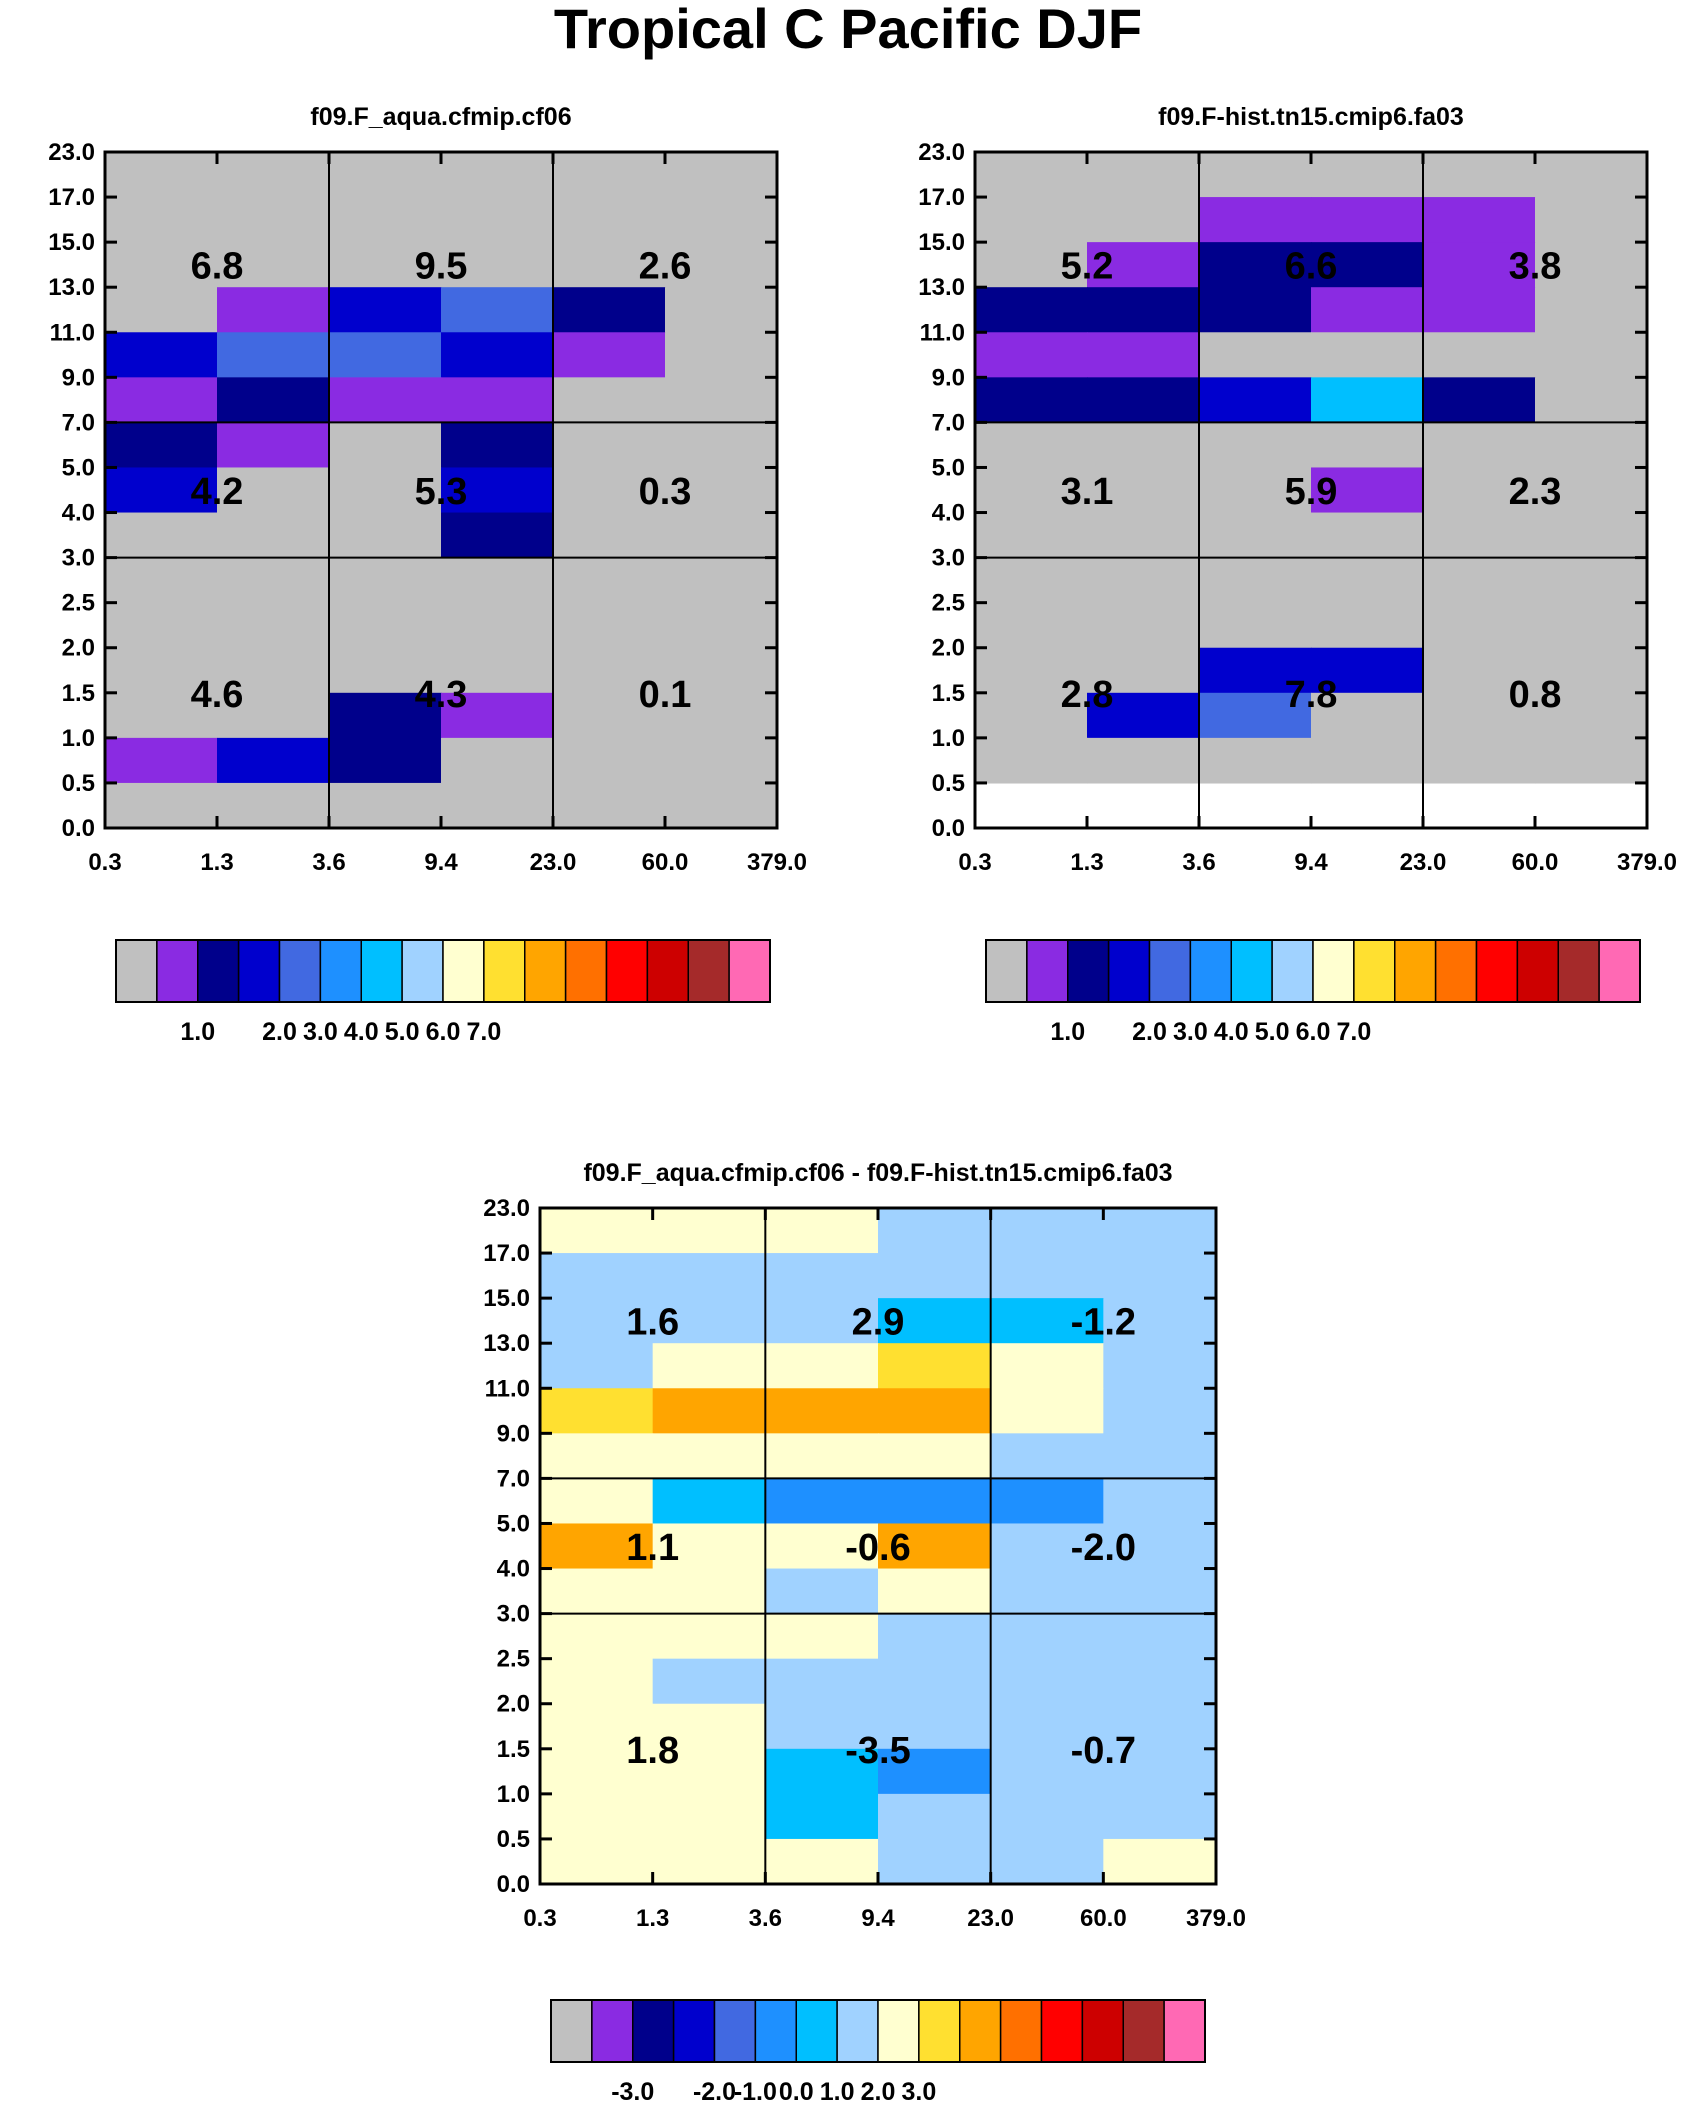 The image size is (1696, 2109). I want to click on group-value-label: -1.2, so click(1103, 1323).